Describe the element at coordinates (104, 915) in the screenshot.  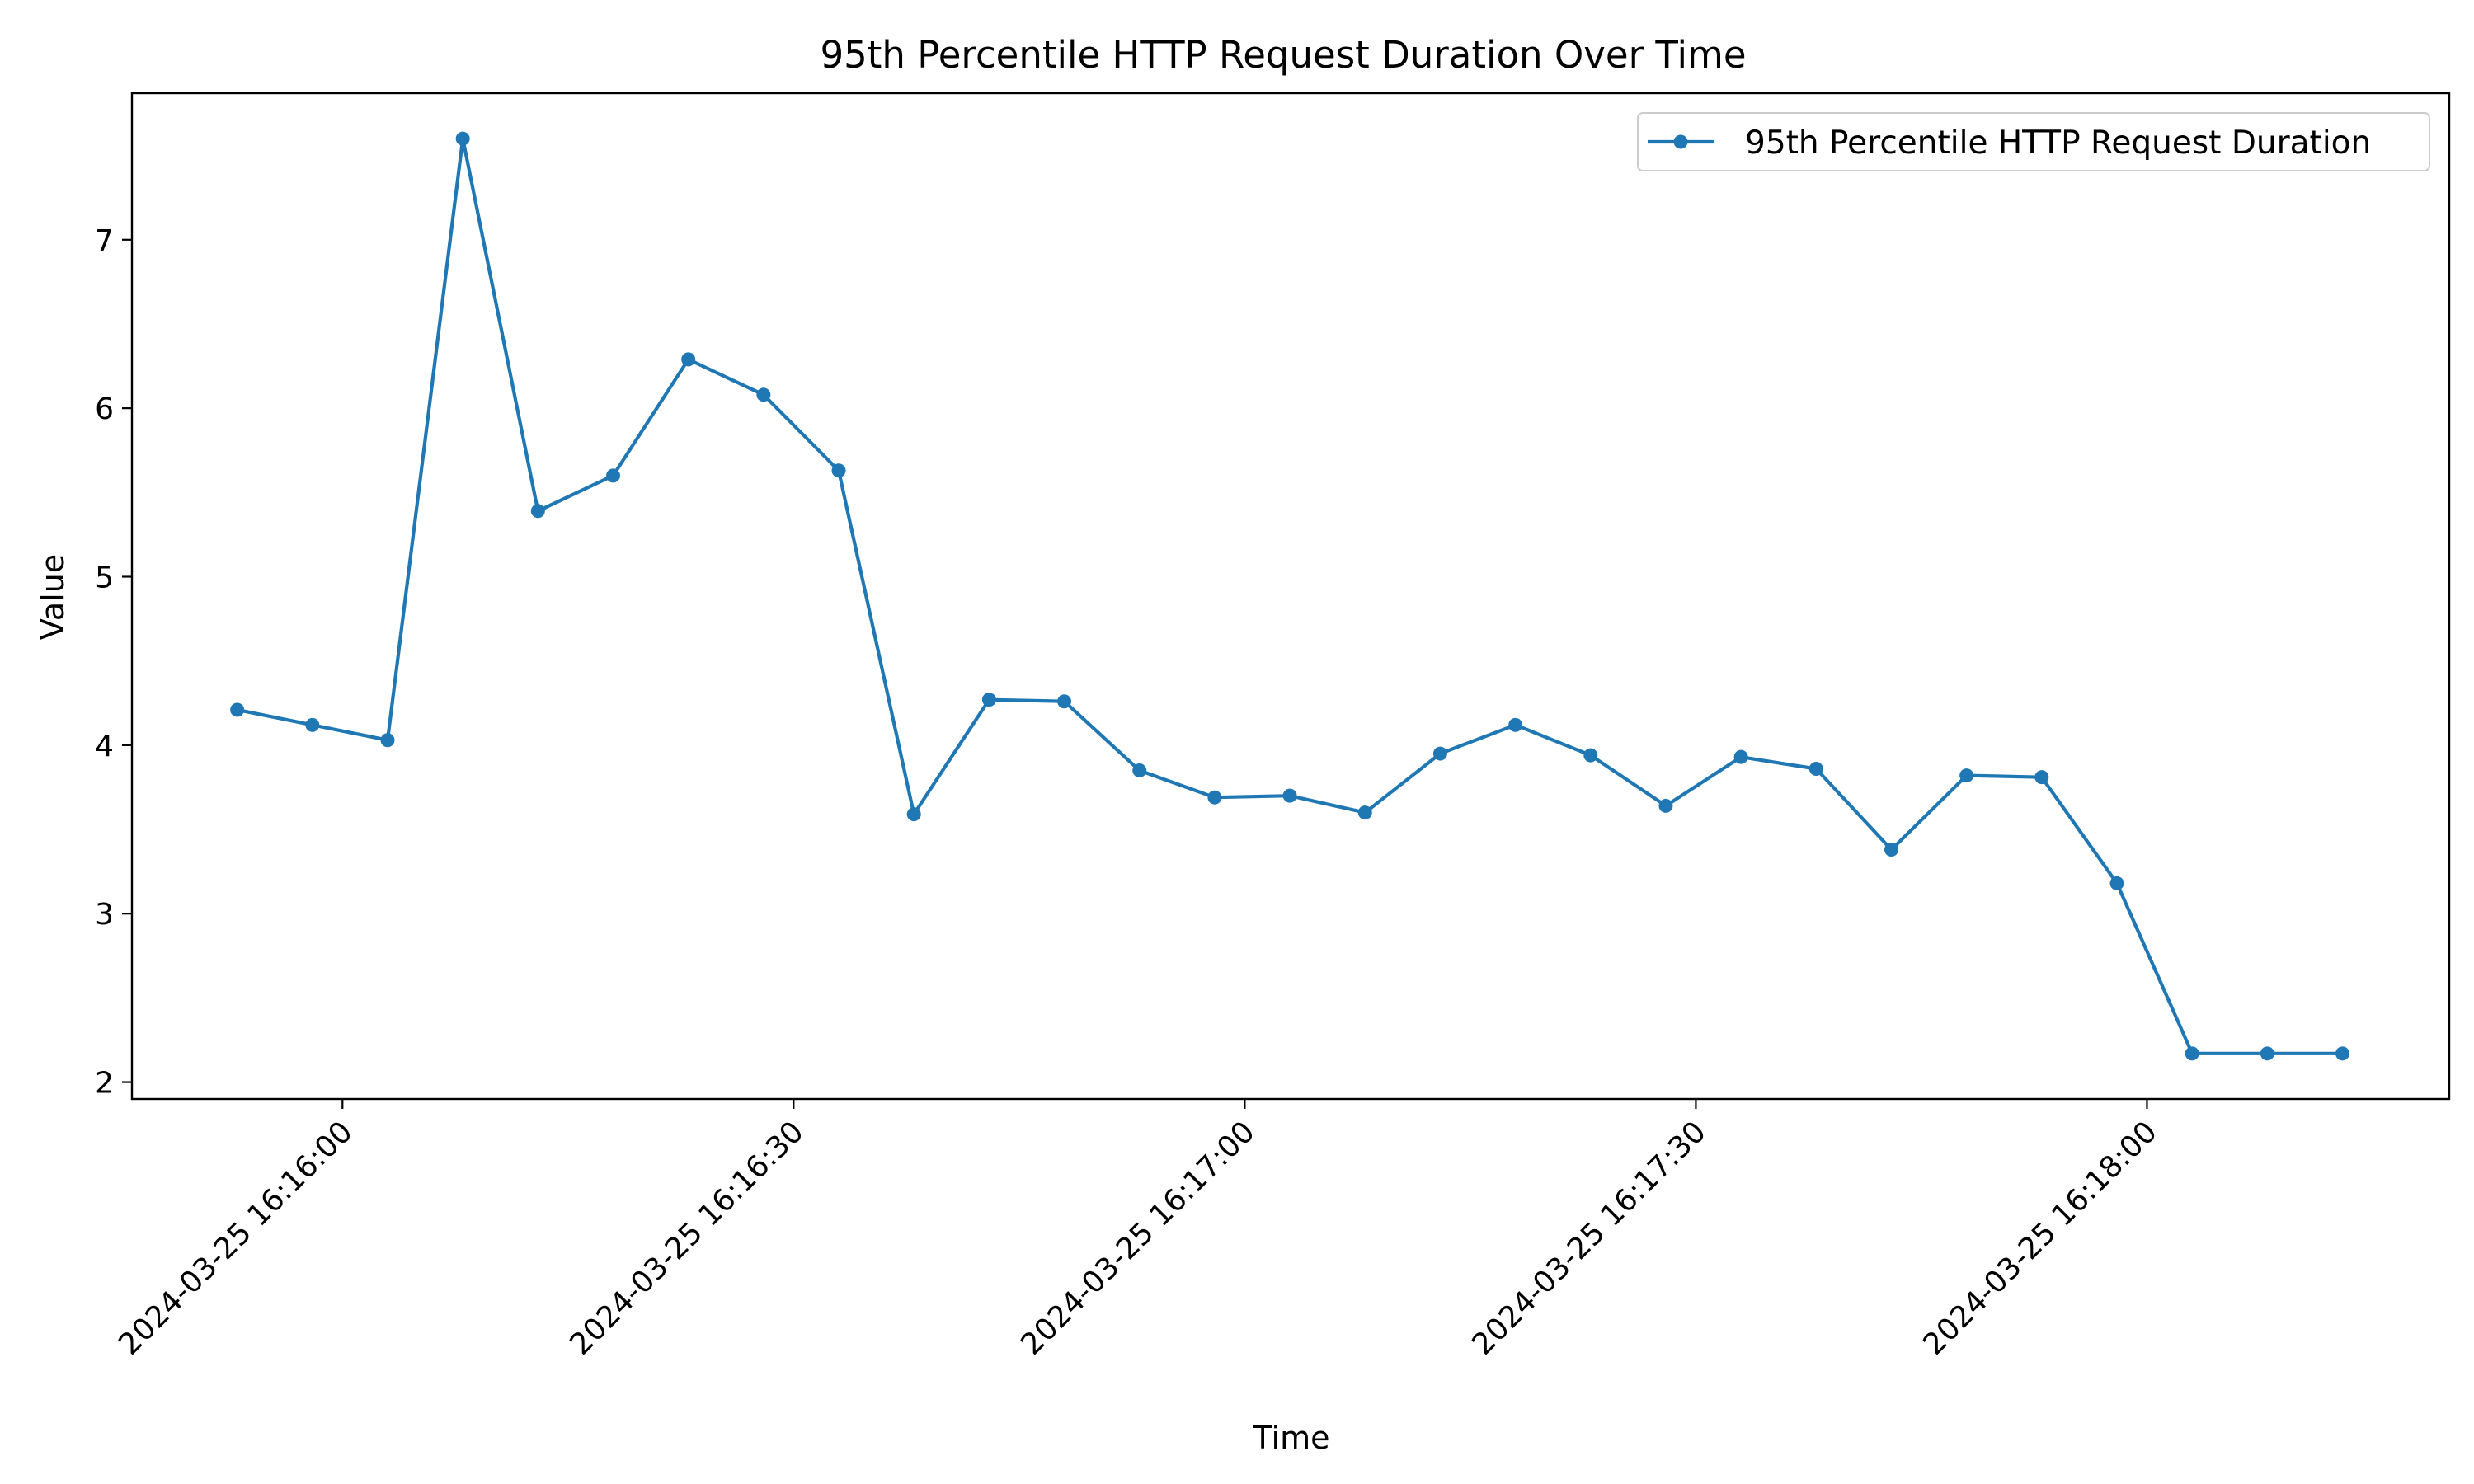
I see `y-tick-label: 3` at that location.